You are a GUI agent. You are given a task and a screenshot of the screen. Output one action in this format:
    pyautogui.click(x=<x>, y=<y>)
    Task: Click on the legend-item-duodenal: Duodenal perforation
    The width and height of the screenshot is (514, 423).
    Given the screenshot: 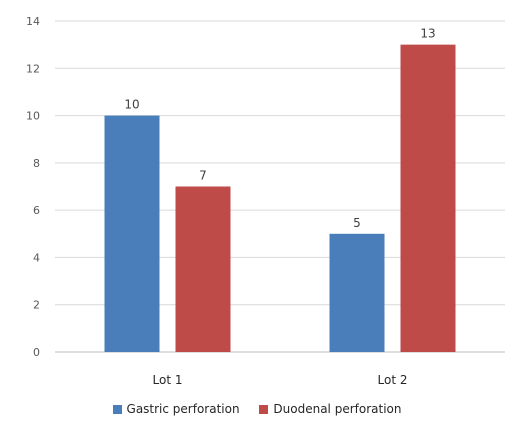 What is the action you would take?
    pyautogui.click(x=330, y=409)
    